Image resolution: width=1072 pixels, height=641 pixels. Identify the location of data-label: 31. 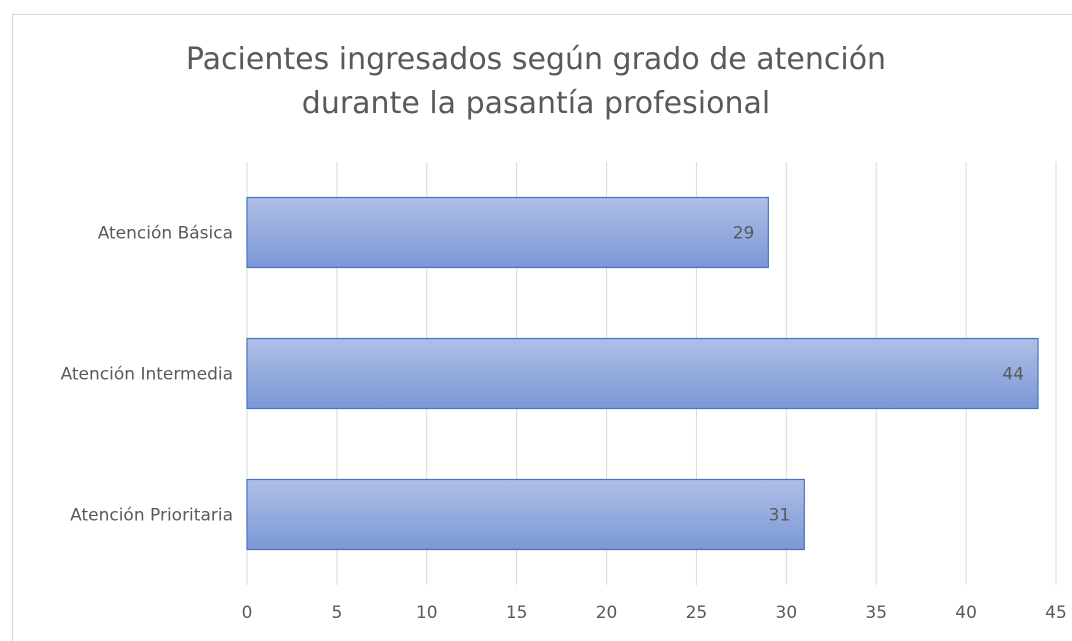
(780, 516).